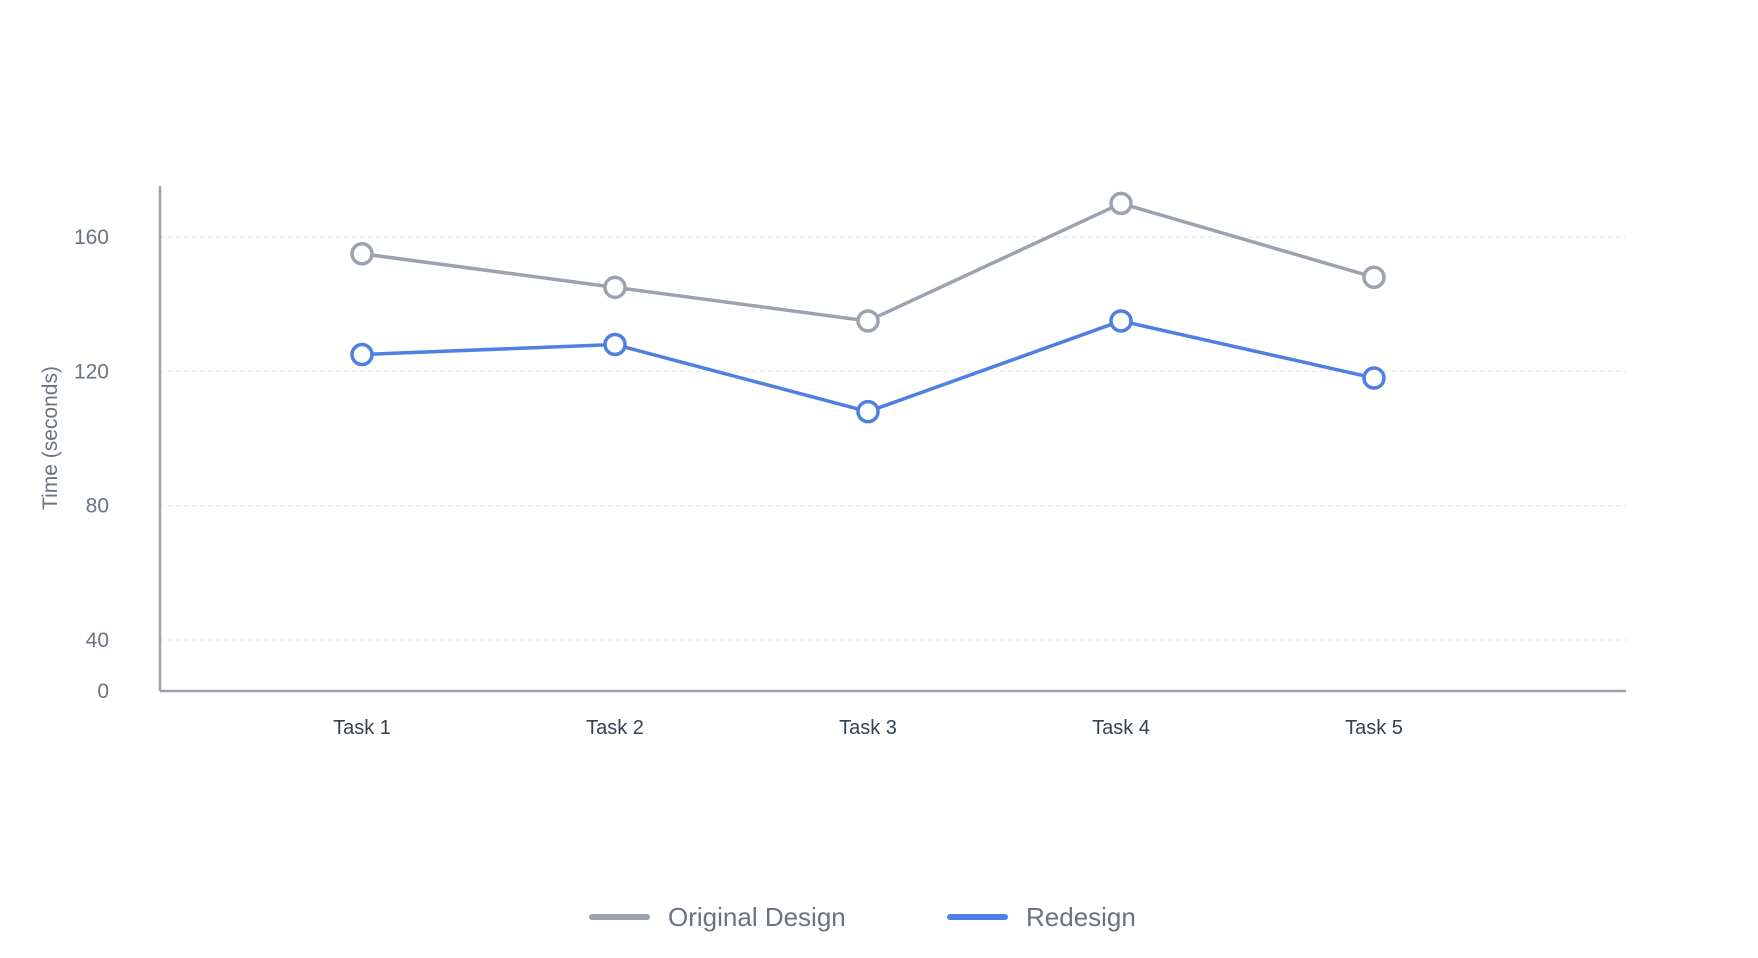 The width and height of the screenshot is (1758, 958). What do you see at coordinates (1081, 917) in the screenshot?
I see `legend-label: Redesign` at bounding box center [1081, 917].